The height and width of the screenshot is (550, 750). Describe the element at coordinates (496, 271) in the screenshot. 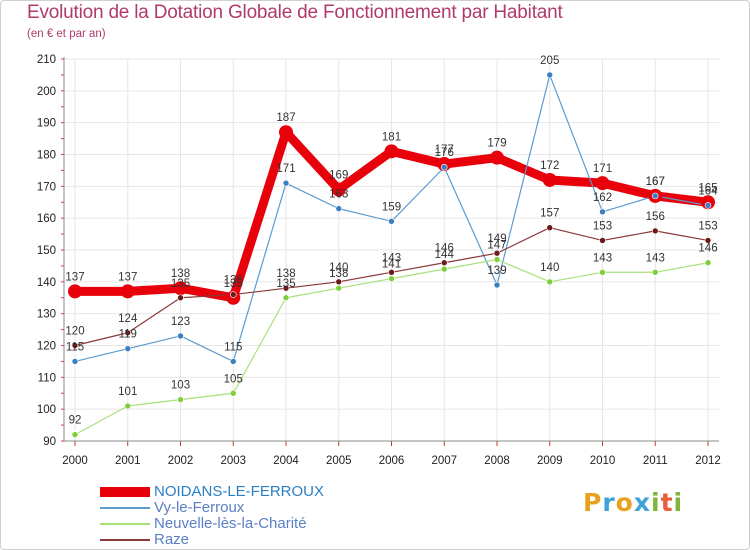

I see `data-label: 139` at that location.